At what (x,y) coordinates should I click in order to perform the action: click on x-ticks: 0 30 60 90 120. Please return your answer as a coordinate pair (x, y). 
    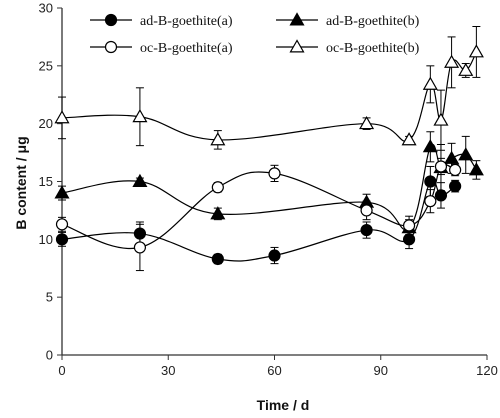
    Looking at the image, I should click on (278, 366).